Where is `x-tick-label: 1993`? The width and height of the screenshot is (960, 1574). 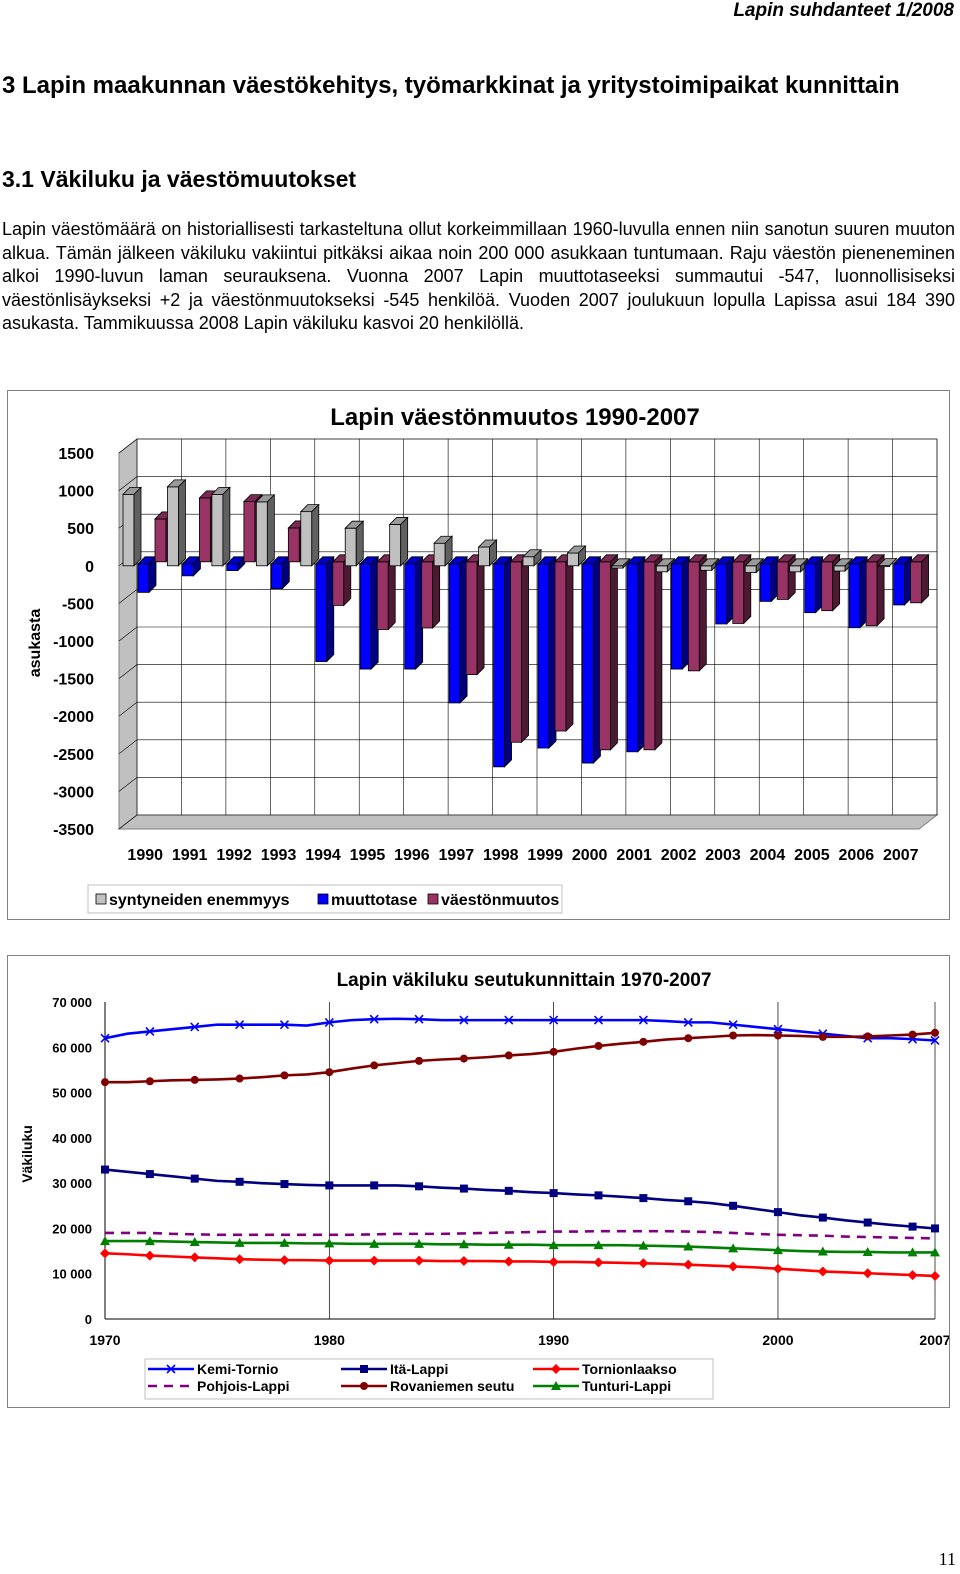 x-tick-label: 1993 is located at coordinates (279, 855).